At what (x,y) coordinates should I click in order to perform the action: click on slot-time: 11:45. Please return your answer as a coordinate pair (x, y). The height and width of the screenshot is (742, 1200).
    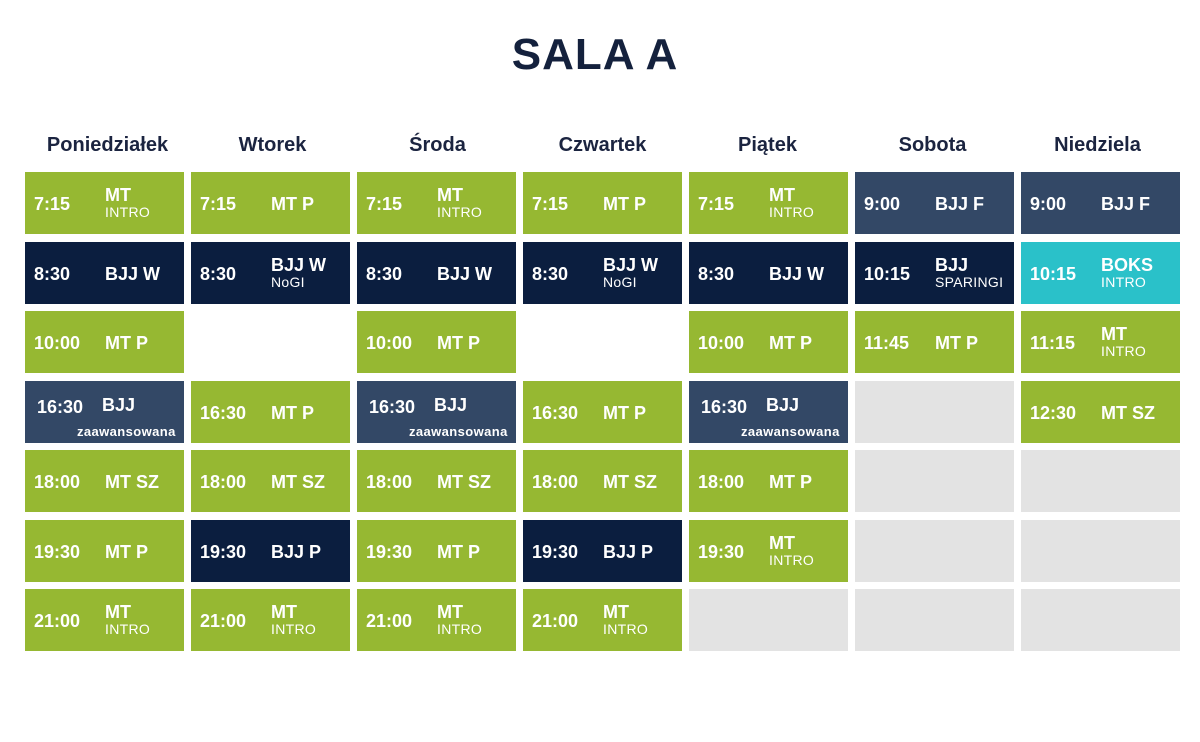
    Looking at the image, I should click on (887, 343).